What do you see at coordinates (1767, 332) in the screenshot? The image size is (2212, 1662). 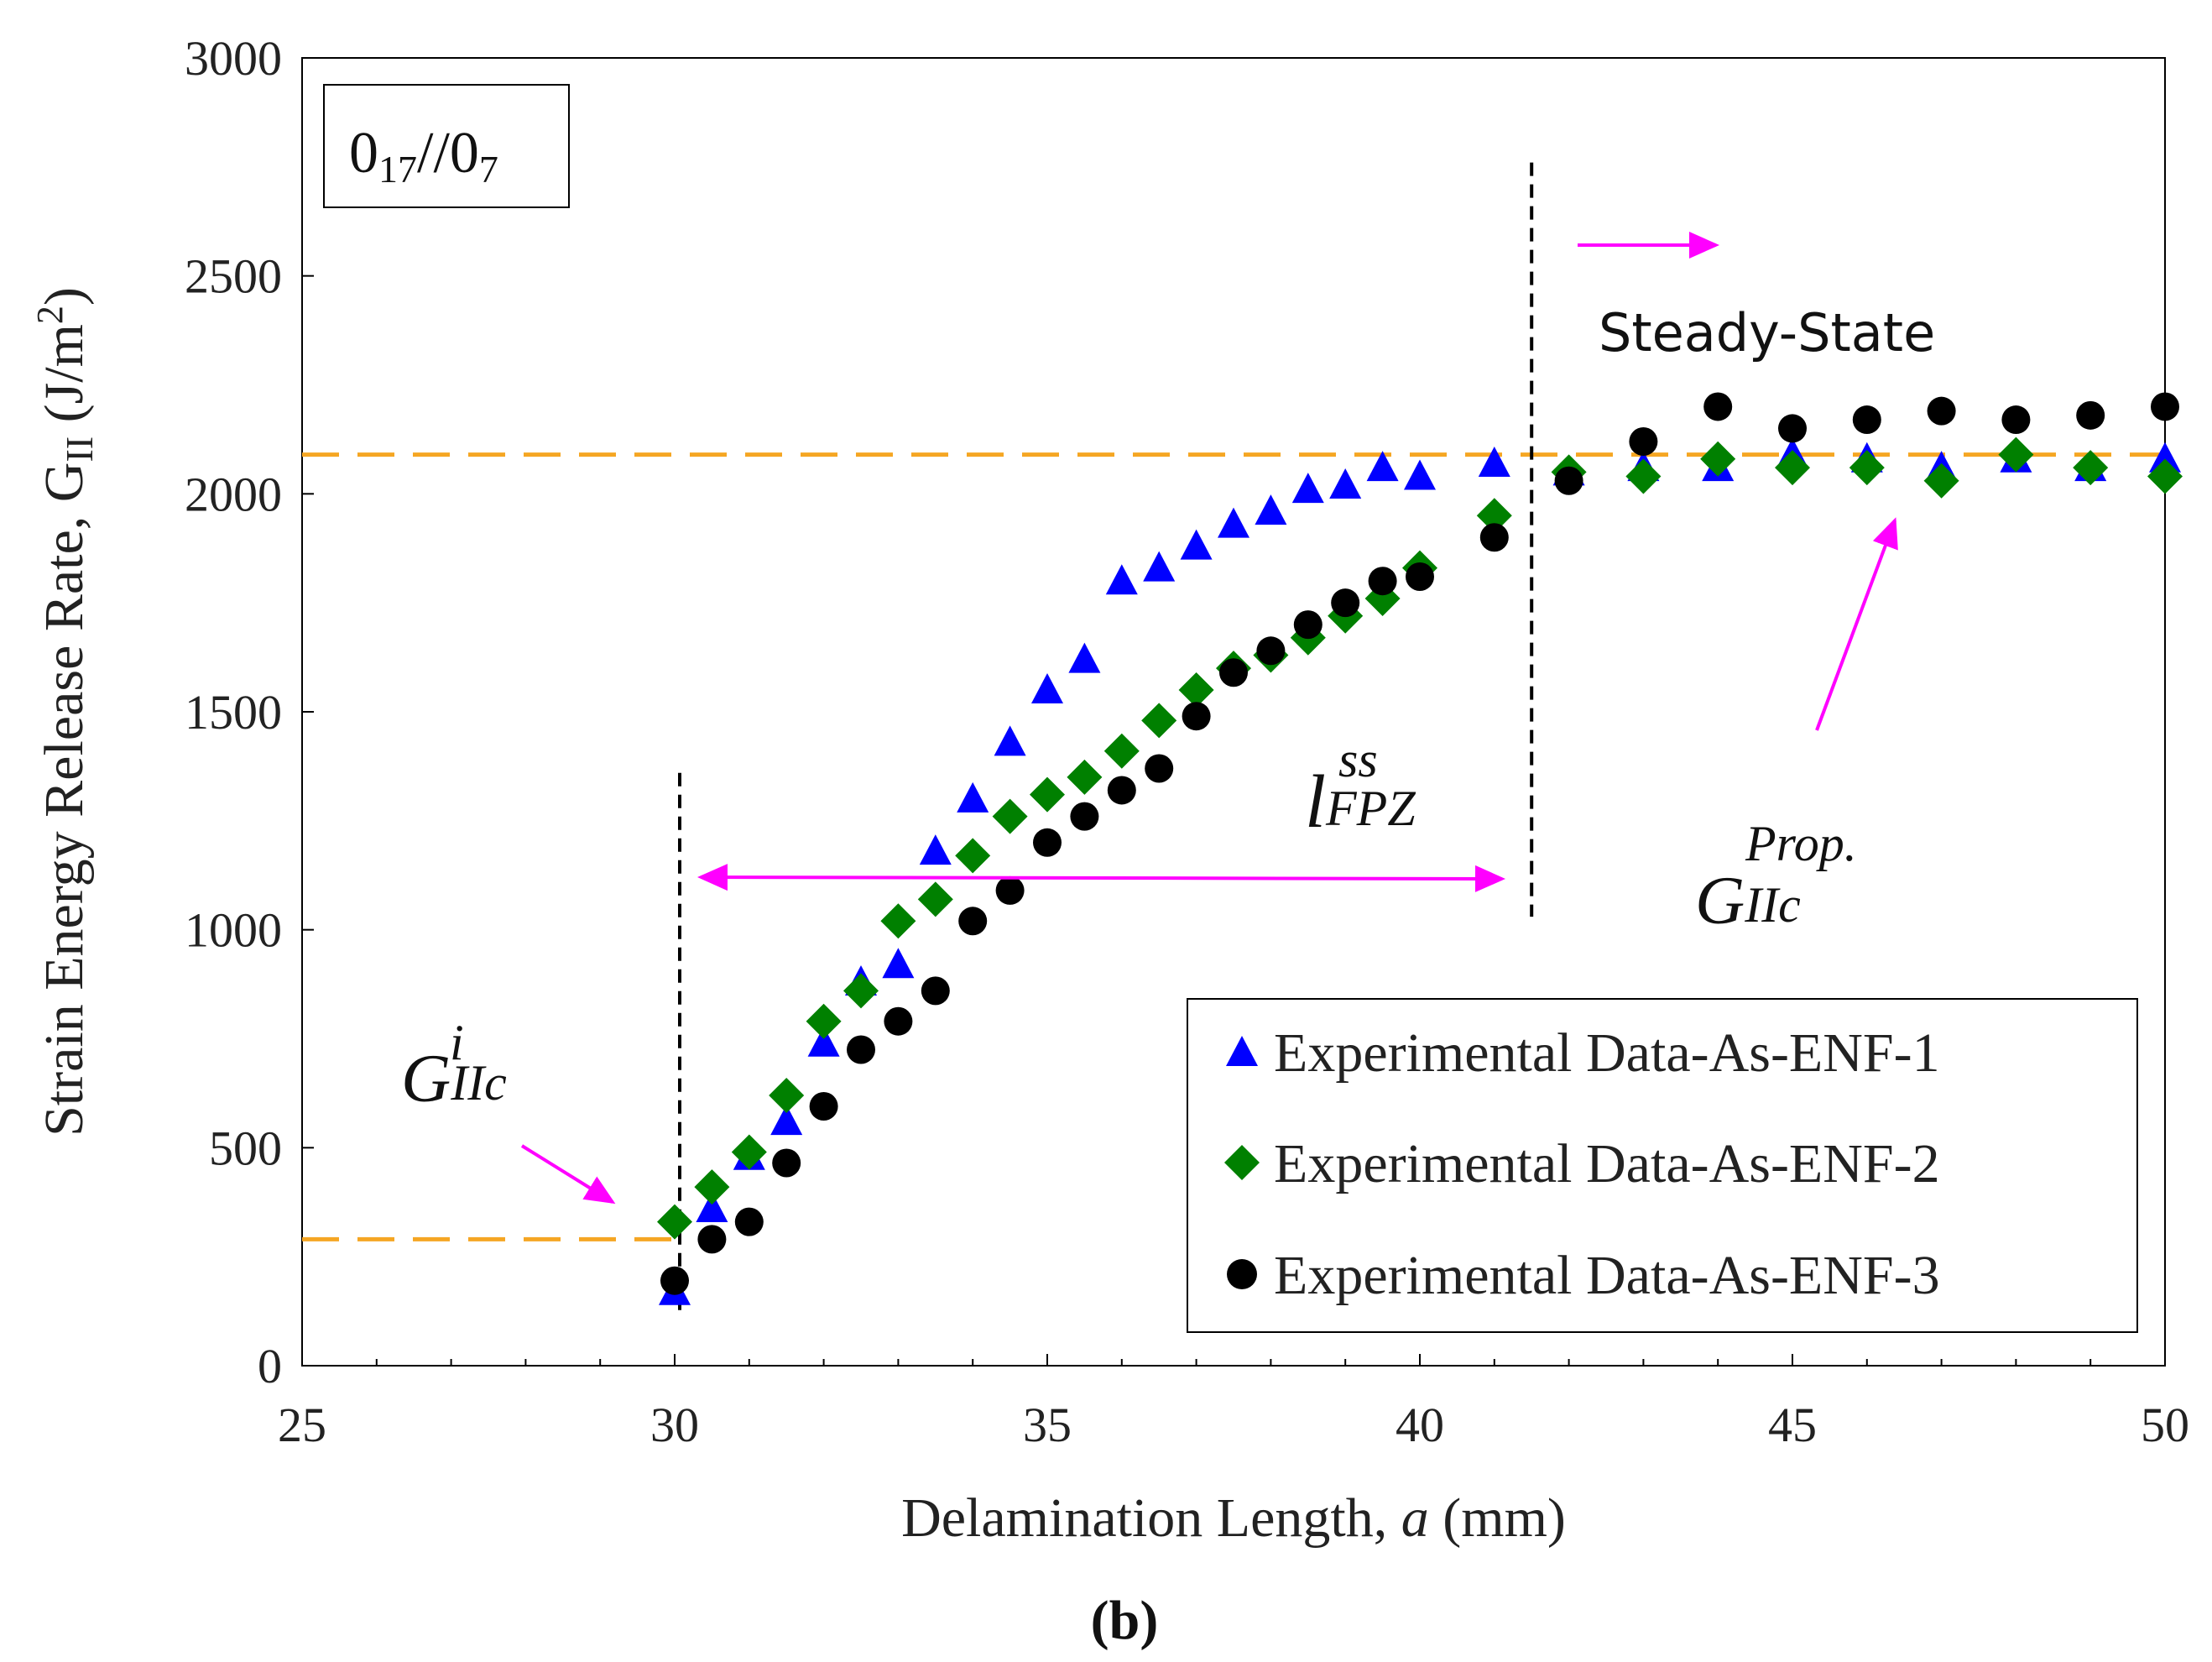 I see `steady-state-label: Steady-State` at bounding box center [1767, 332].